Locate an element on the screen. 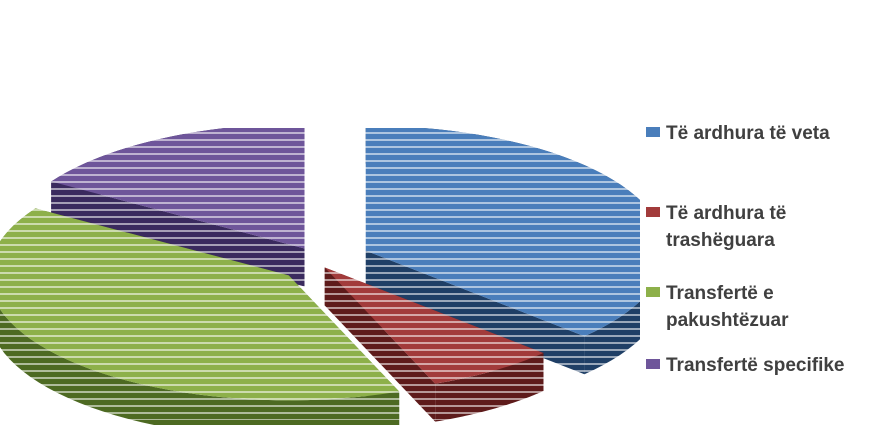 This screenshot has width=882, height=425. legend-label-2: Transfertë e pakushtëzuar is located at coordinates (727, 307).